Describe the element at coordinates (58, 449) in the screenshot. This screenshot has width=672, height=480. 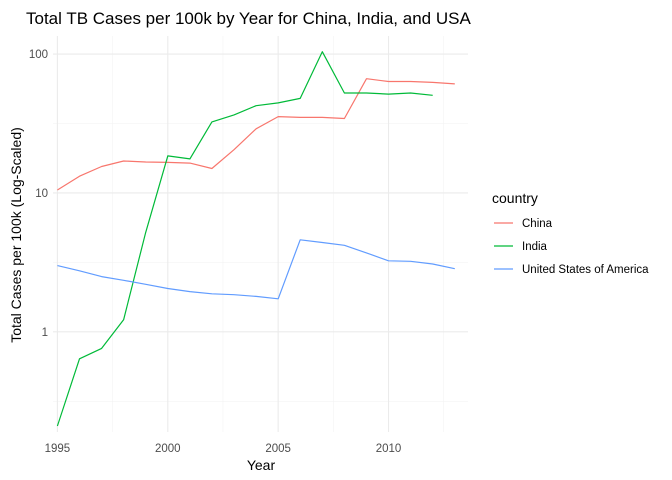
I see `x-tick-label: 1995` at that location.